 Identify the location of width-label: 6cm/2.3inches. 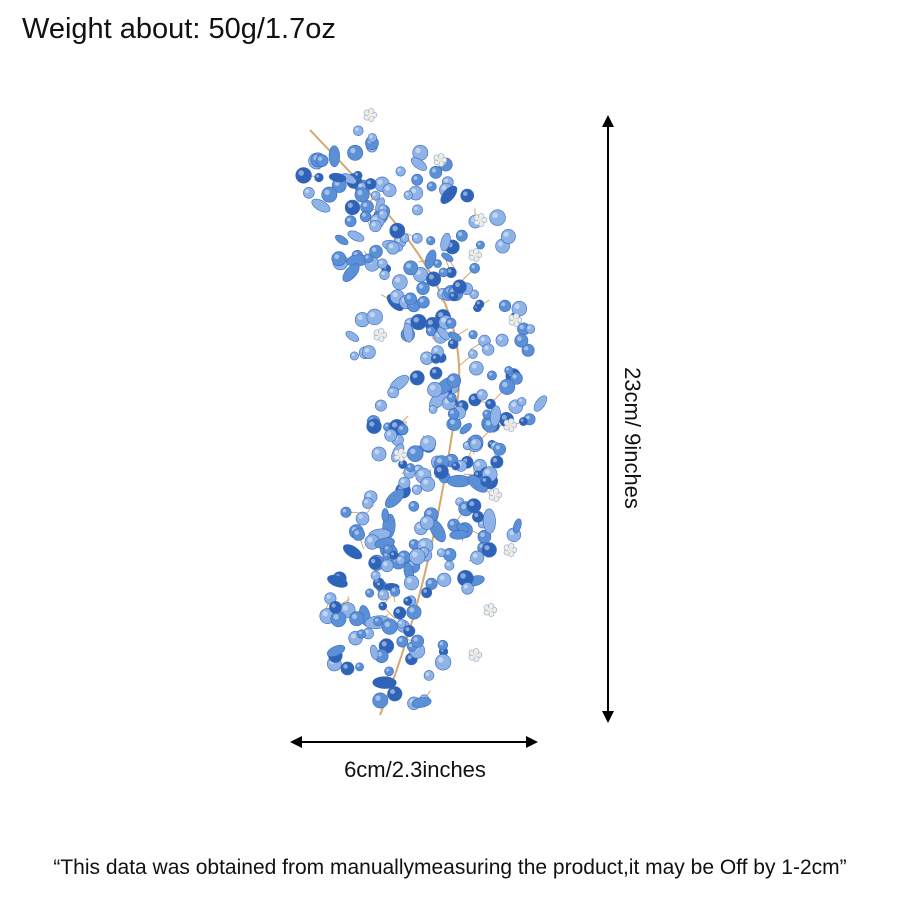
(415, 769).